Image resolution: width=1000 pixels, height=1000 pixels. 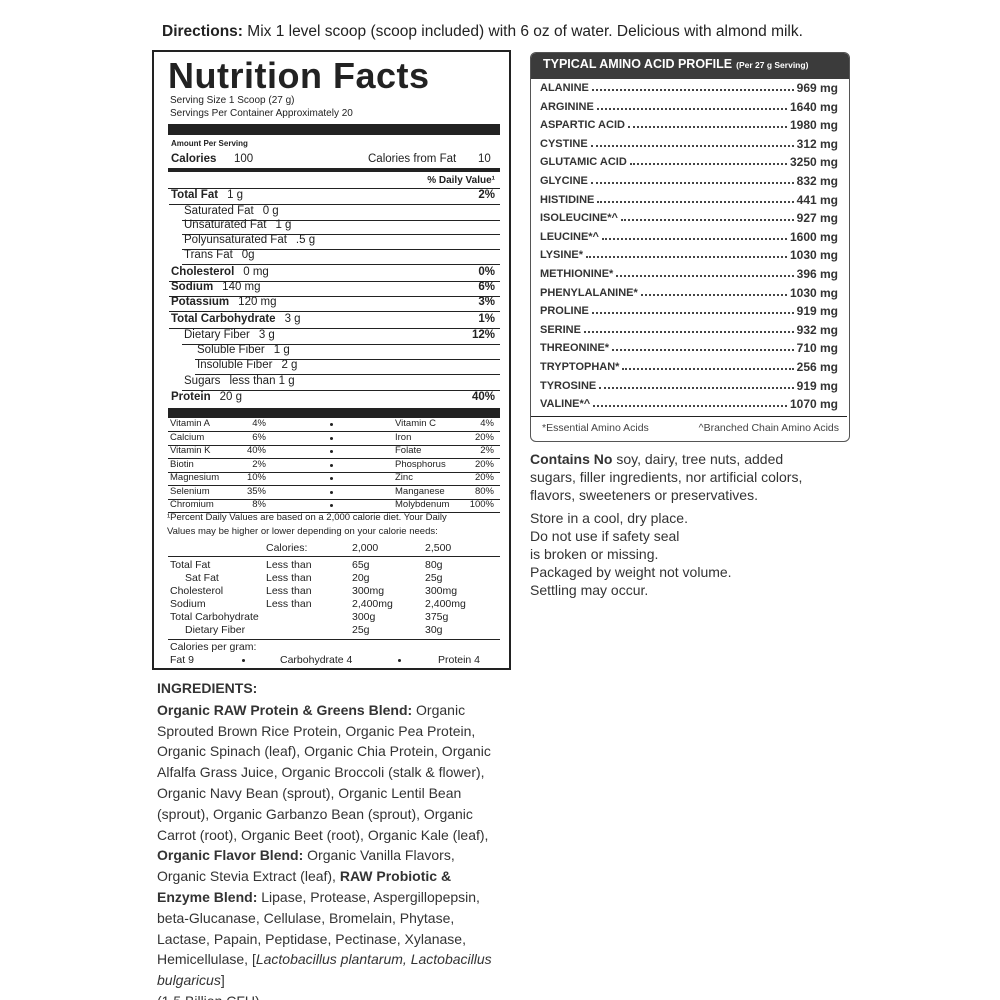 What do you see at coordinates (420, 491) in the screenshot?
I see `vitamin-name: Manganese` at bounding box center [420, 491].